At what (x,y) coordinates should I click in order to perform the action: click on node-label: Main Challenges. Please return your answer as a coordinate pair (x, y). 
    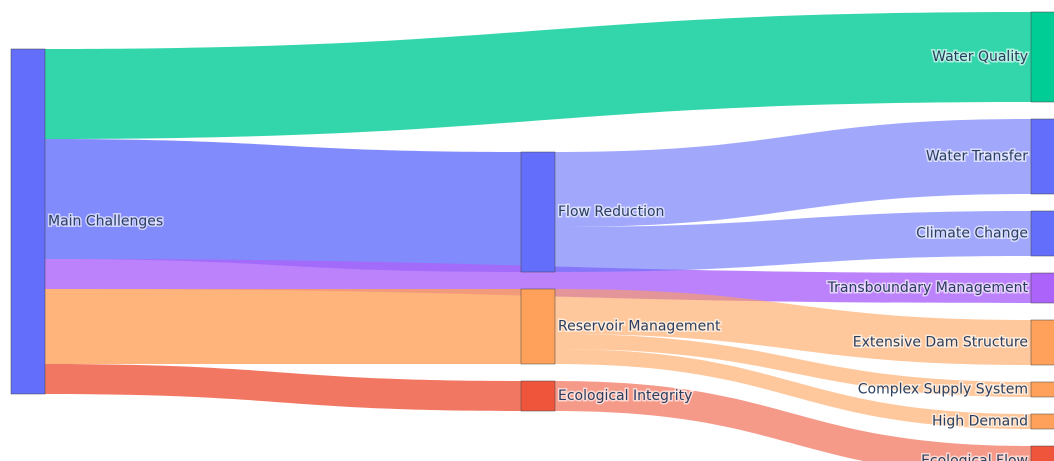
    Looking at the image, I should click on (105, 222).